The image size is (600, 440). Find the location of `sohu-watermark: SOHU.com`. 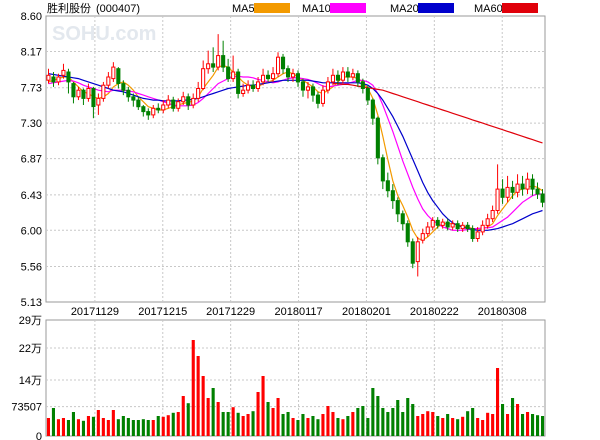

sohu-watermark: SOHU.com is located at coordinates (104, 34).